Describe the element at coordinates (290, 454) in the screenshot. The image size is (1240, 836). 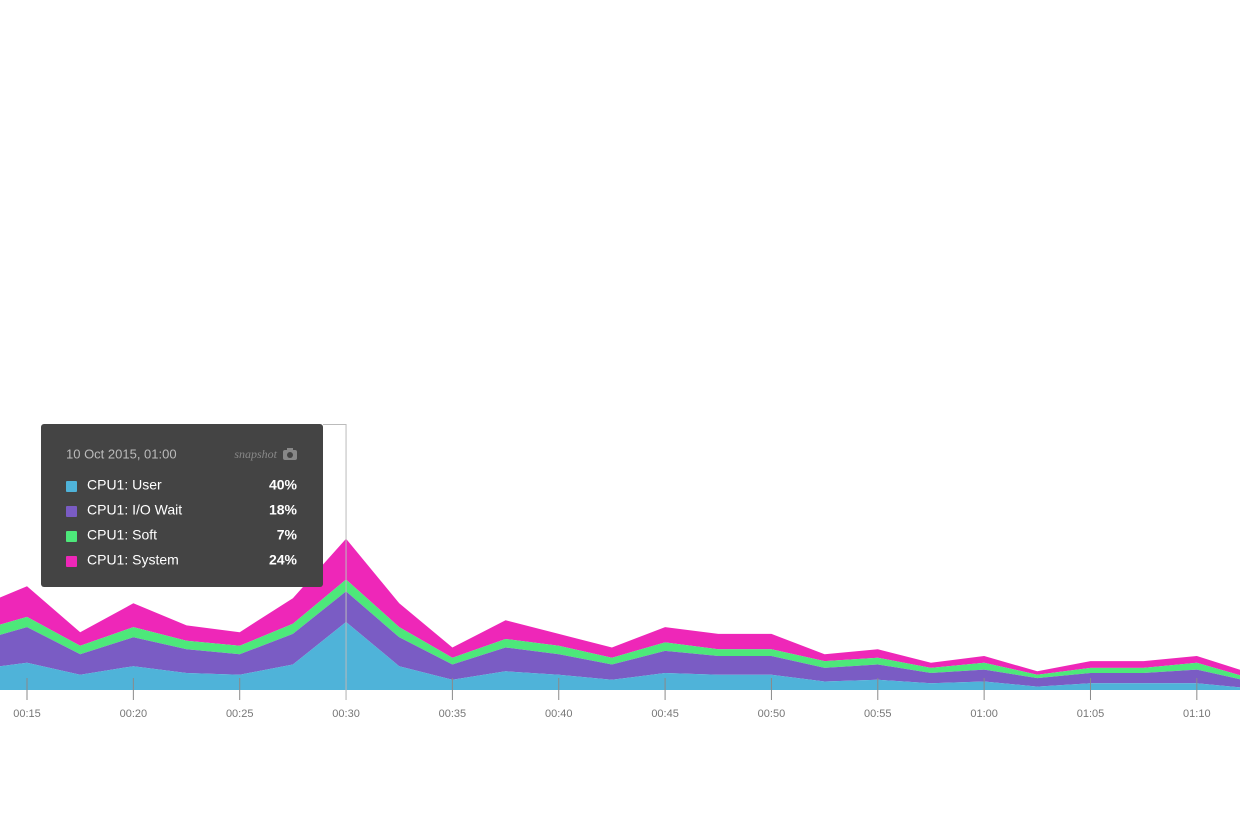
I see `camera-icon` at that location.